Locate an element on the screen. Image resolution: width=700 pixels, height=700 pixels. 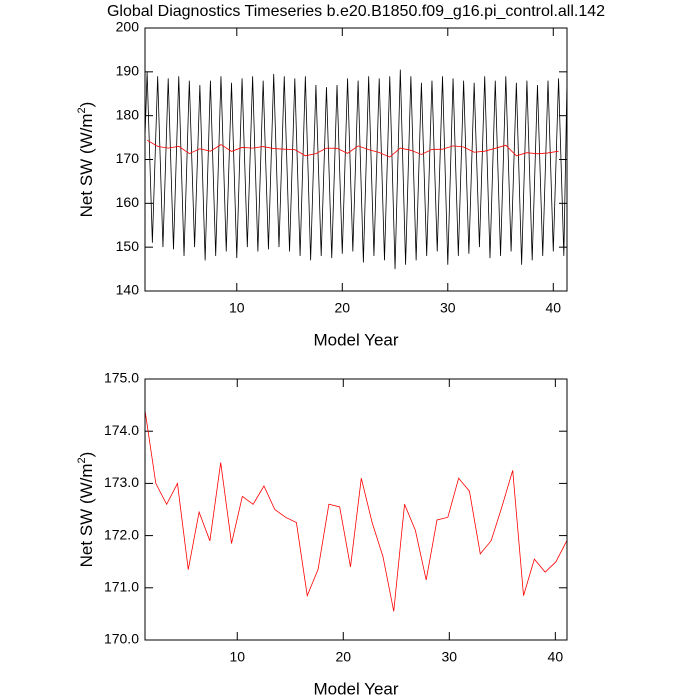
y-tick-label: 173.0 is located at coordinates (121, 482).